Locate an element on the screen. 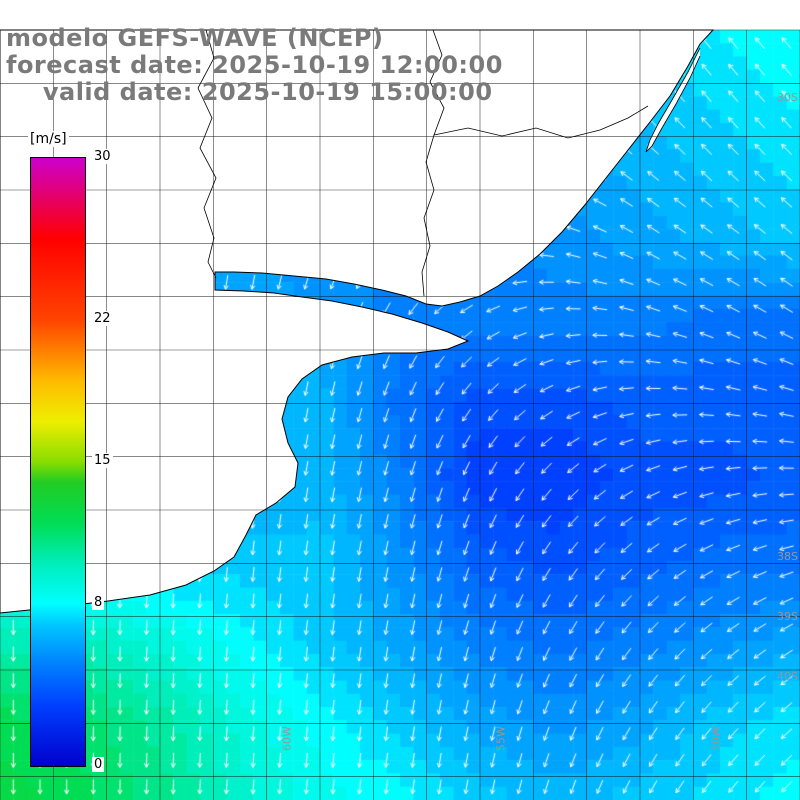 Image resolution: width=800 pixels, height=800 pixels. lagoon-outline is located at coordinates (673, 100).